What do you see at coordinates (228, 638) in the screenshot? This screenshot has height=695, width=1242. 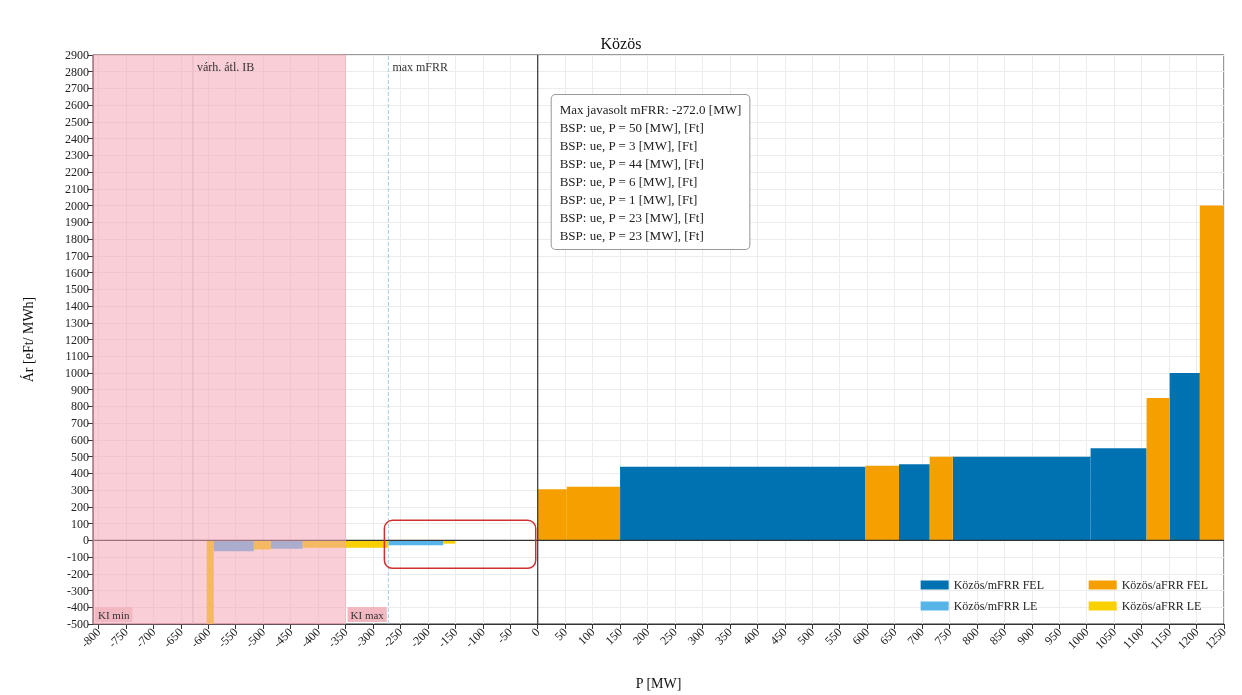 I see `x-tick-label: -550` at bounding box center [228, 638].